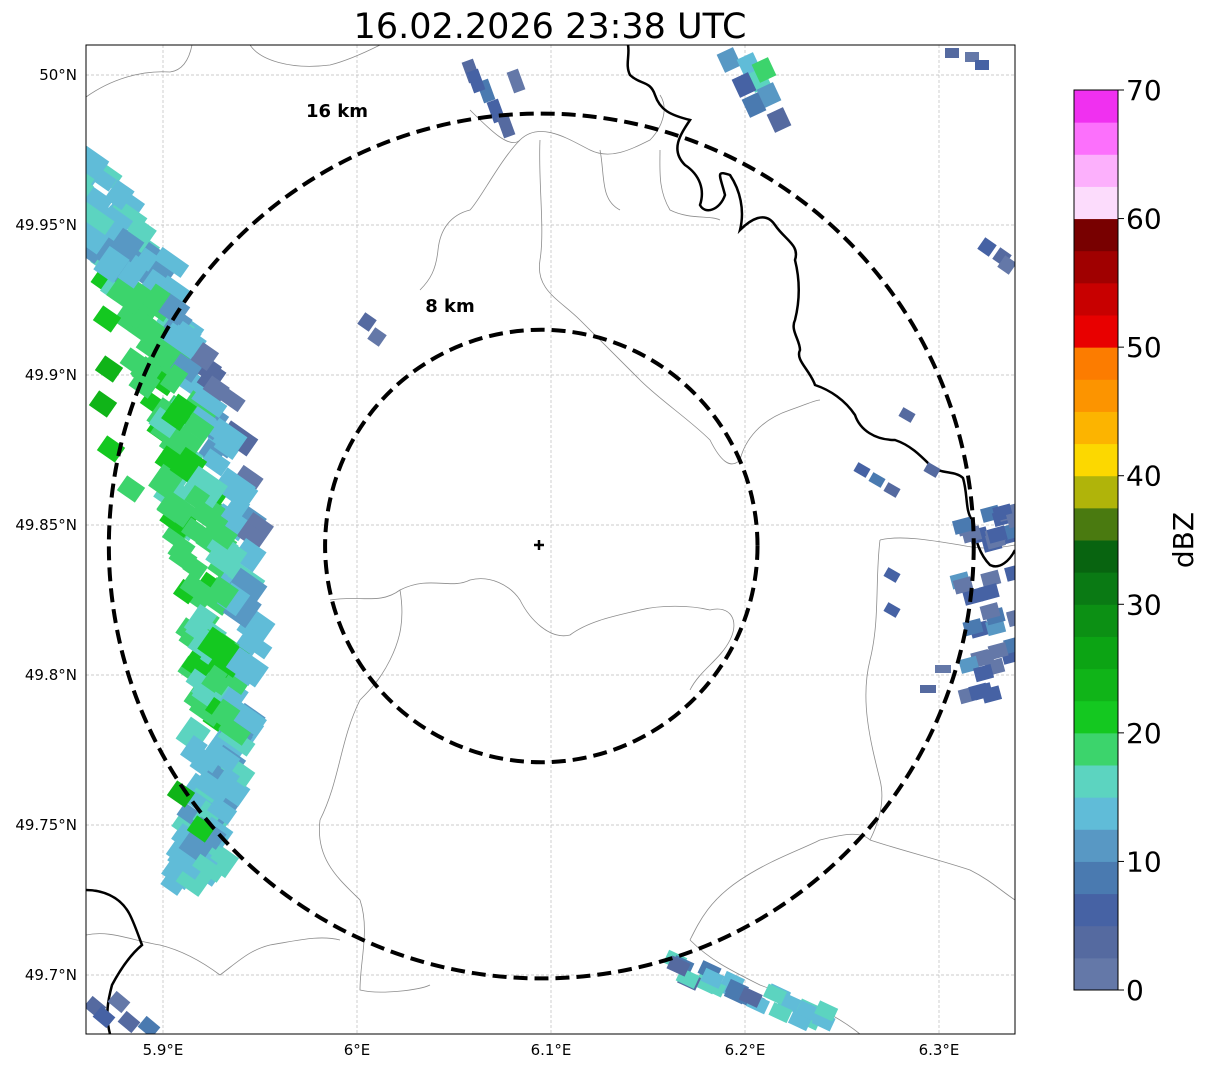  Describe the element at coordinates (163, 1050) in the screenshot. I see `lon-tick-label: 5.9°E` at that location.